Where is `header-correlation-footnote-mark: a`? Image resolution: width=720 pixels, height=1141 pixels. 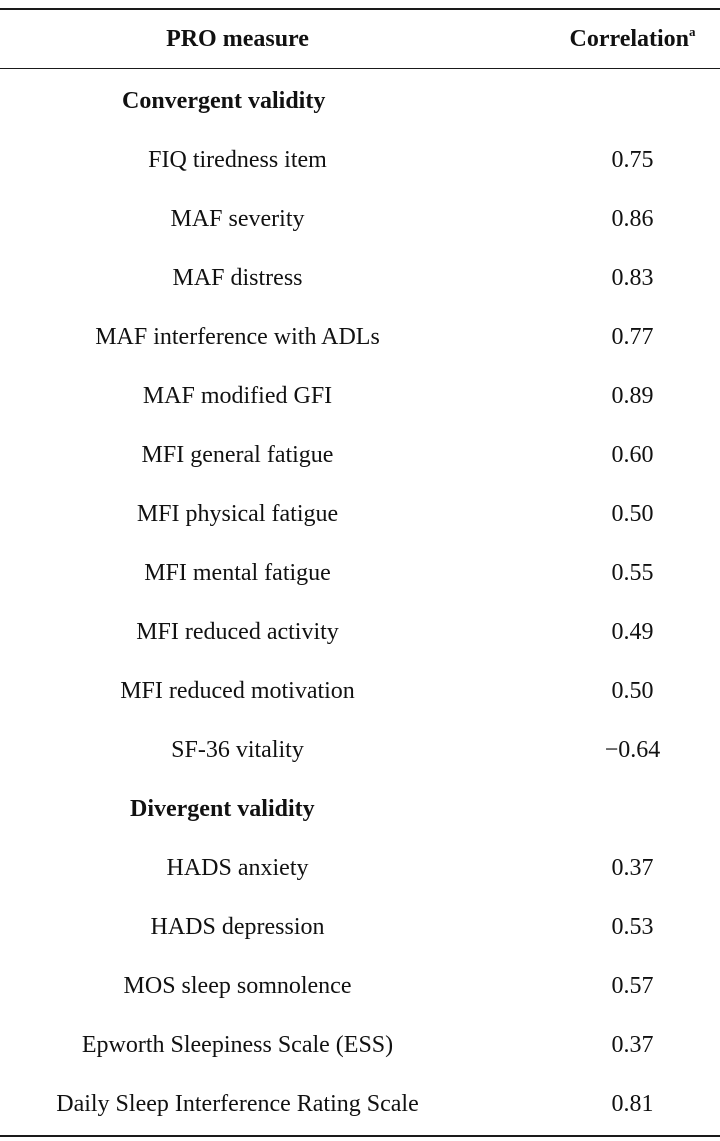 header-correlation-footnote-mark: a is located at coordinates (692, 31).